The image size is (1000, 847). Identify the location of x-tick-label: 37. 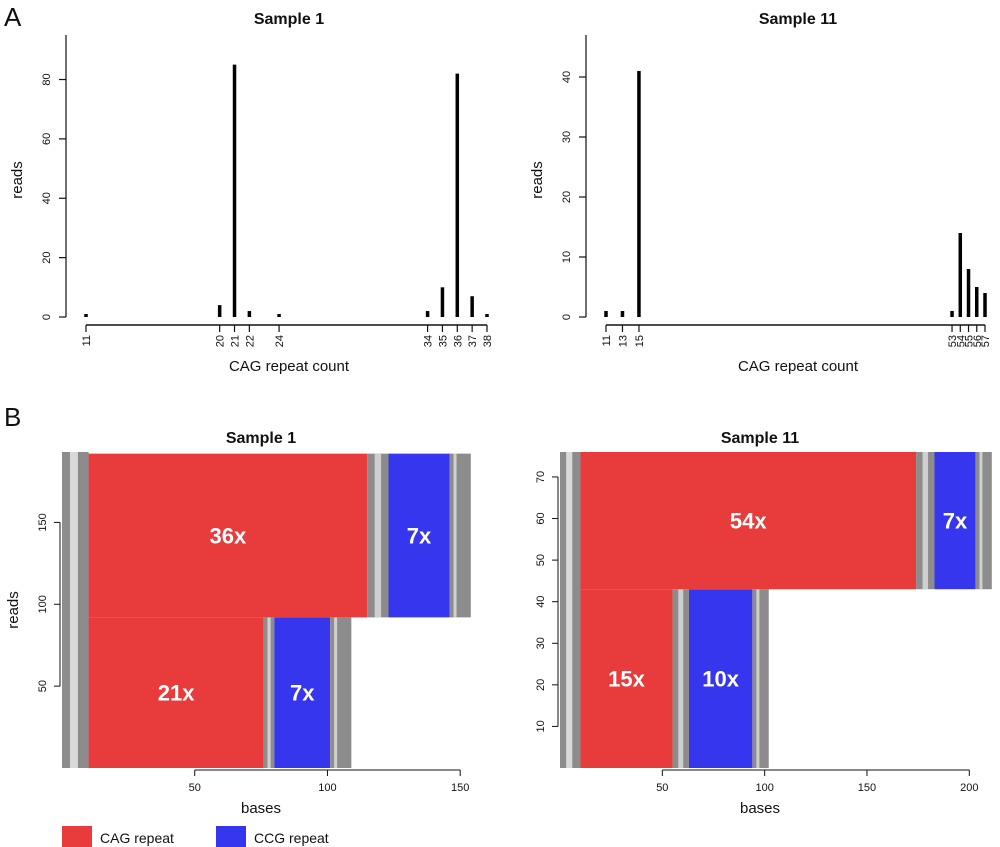
(473, 341).